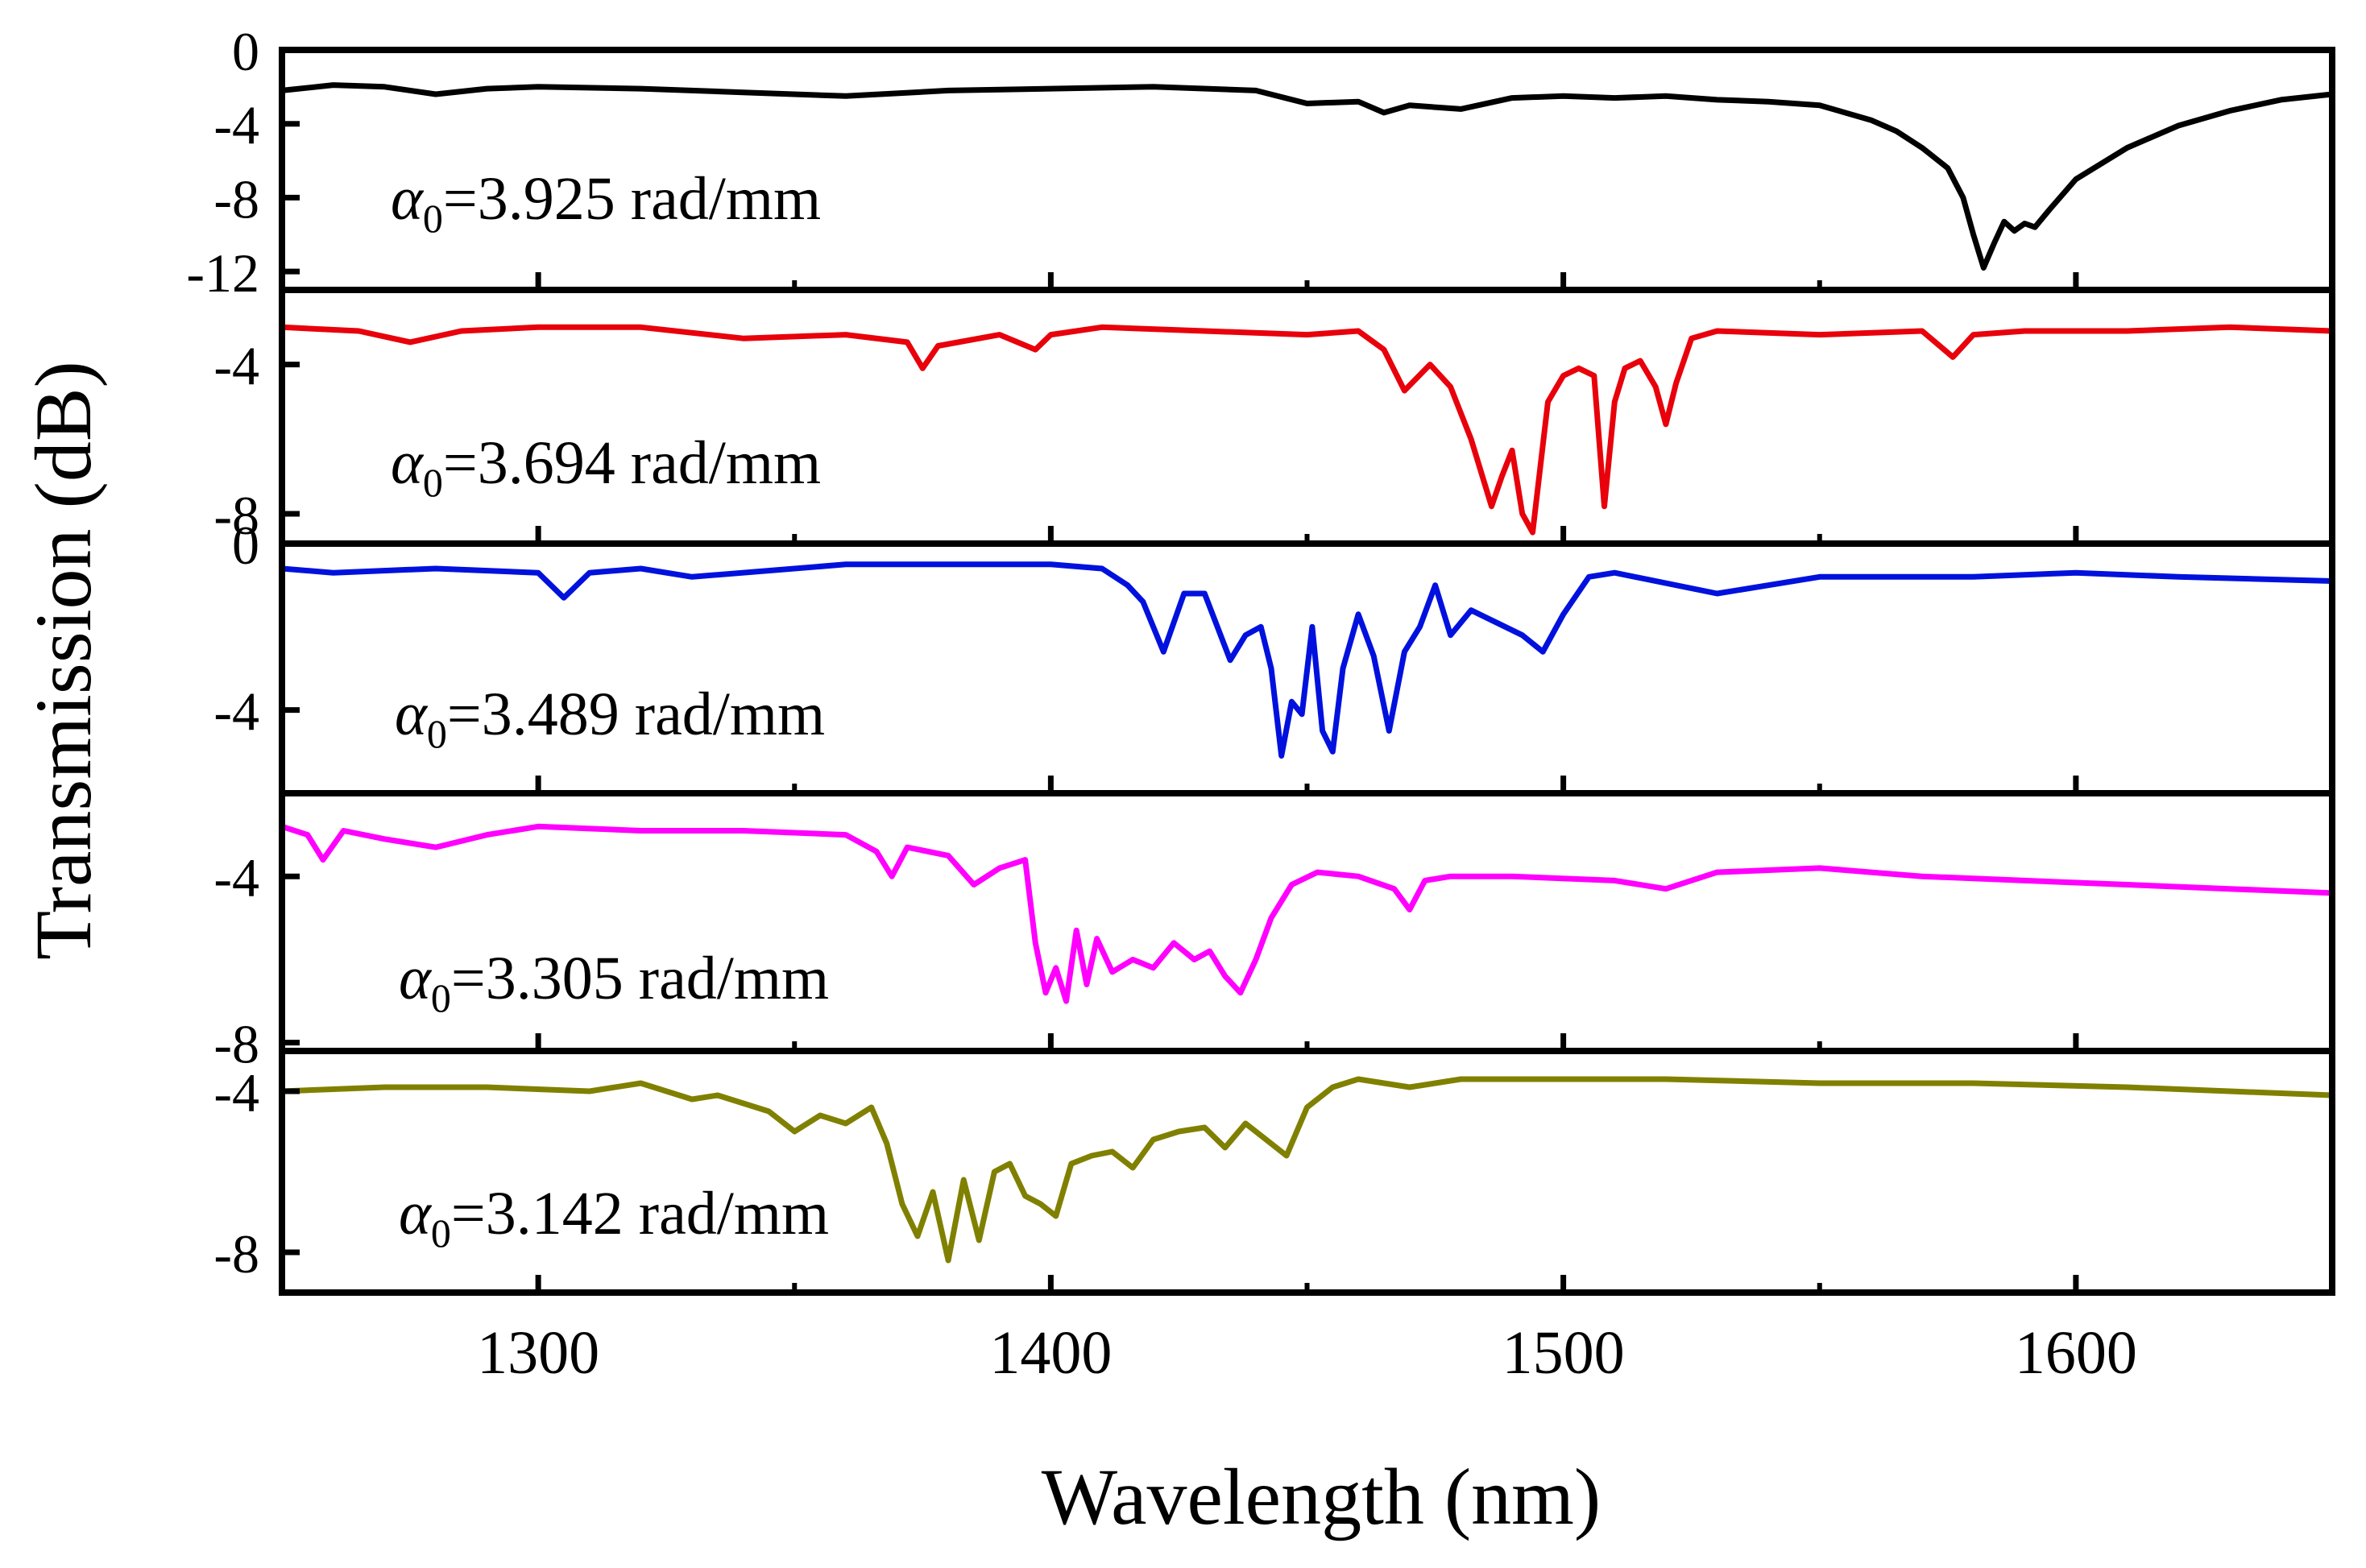 Image resolution: width=2366 pixels, height=1568 pixels. What do you see at coordinates (2076, 1353) in the screenshot?
I see `x-tick-label: 1600` at bounding box center [2076, 1353].